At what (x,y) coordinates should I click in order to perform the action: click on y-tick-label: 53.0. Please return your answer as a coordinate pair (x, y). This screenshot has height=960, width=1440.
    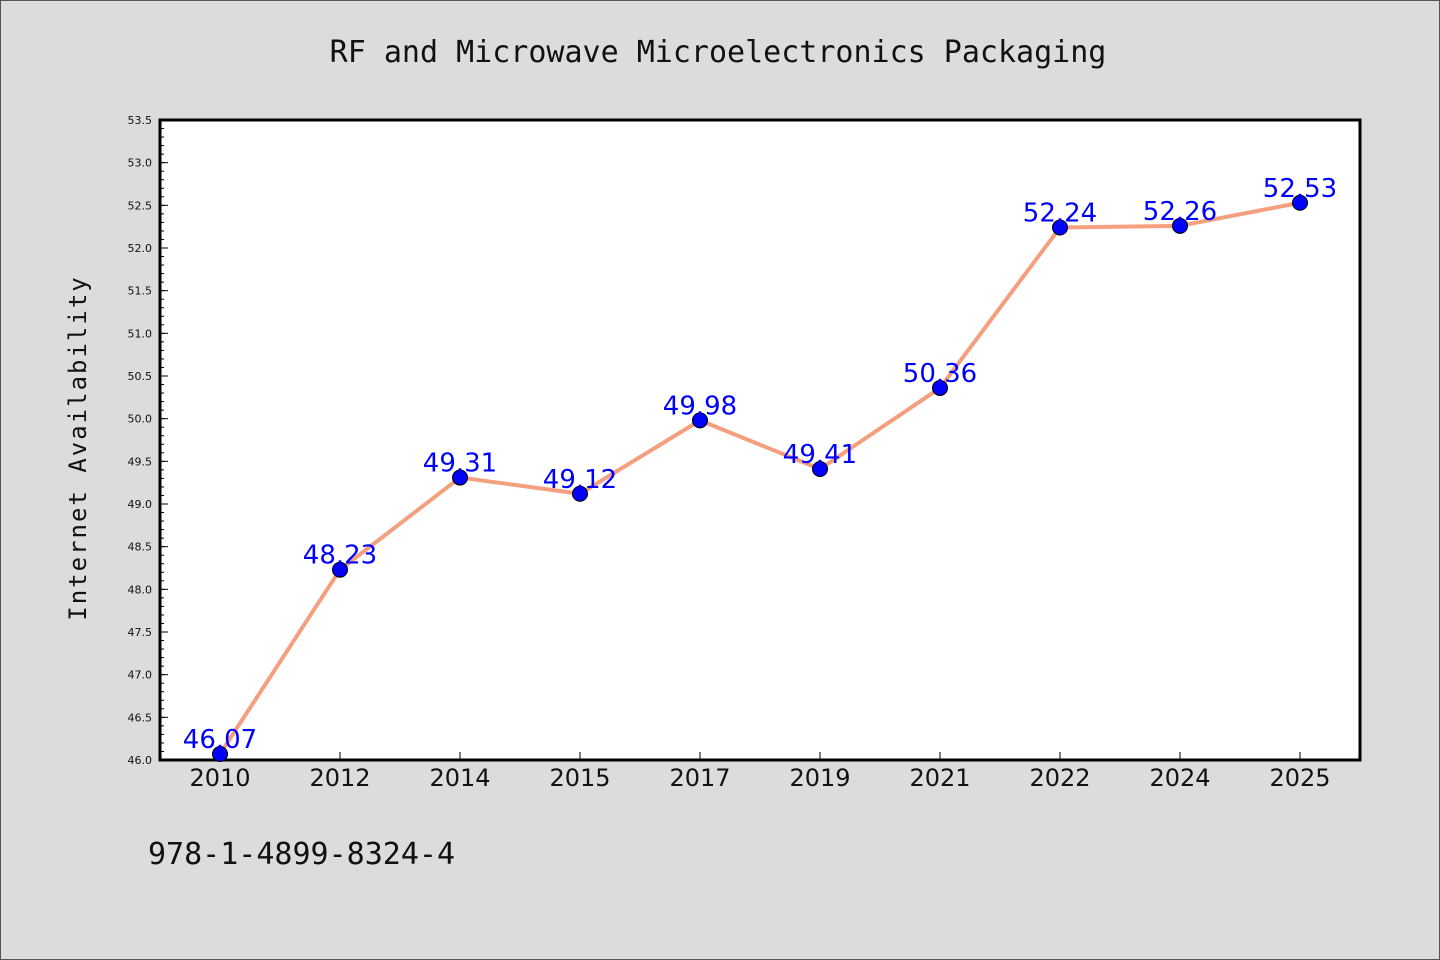
    Looking at the image, I should click on (140, 163).